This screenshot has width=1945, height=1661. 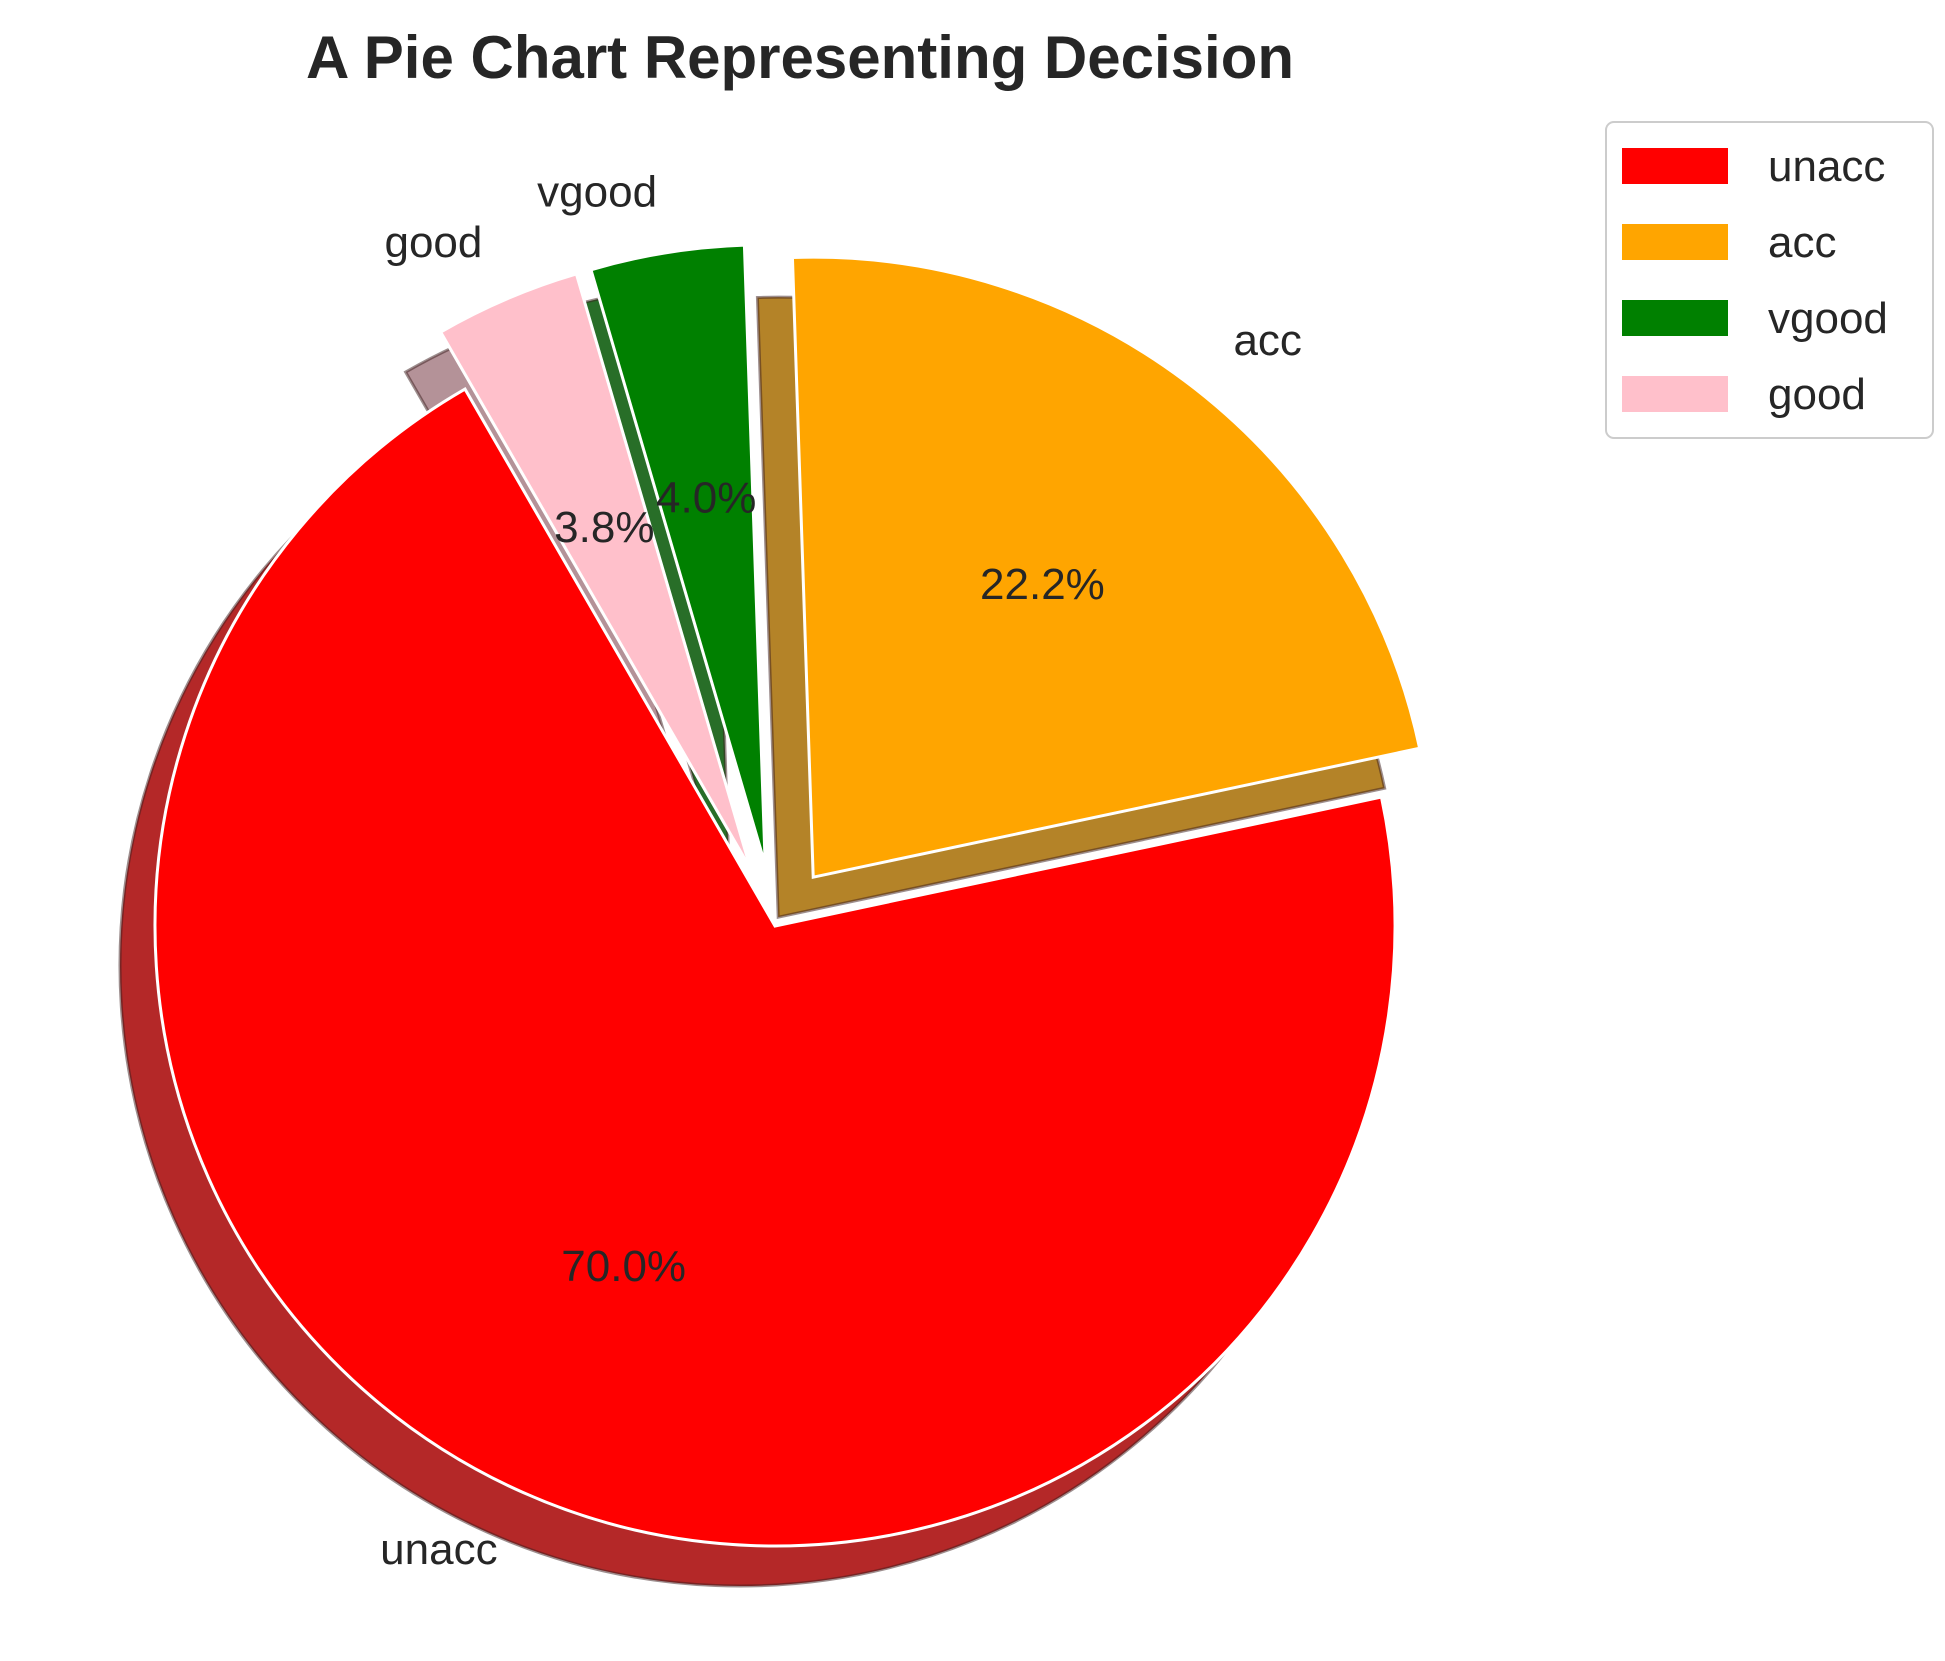 What do you see at coordinates (1675, 318) in the screenshot?
I see `legend-swatch-vgood` at bounding box center [1675, 318].